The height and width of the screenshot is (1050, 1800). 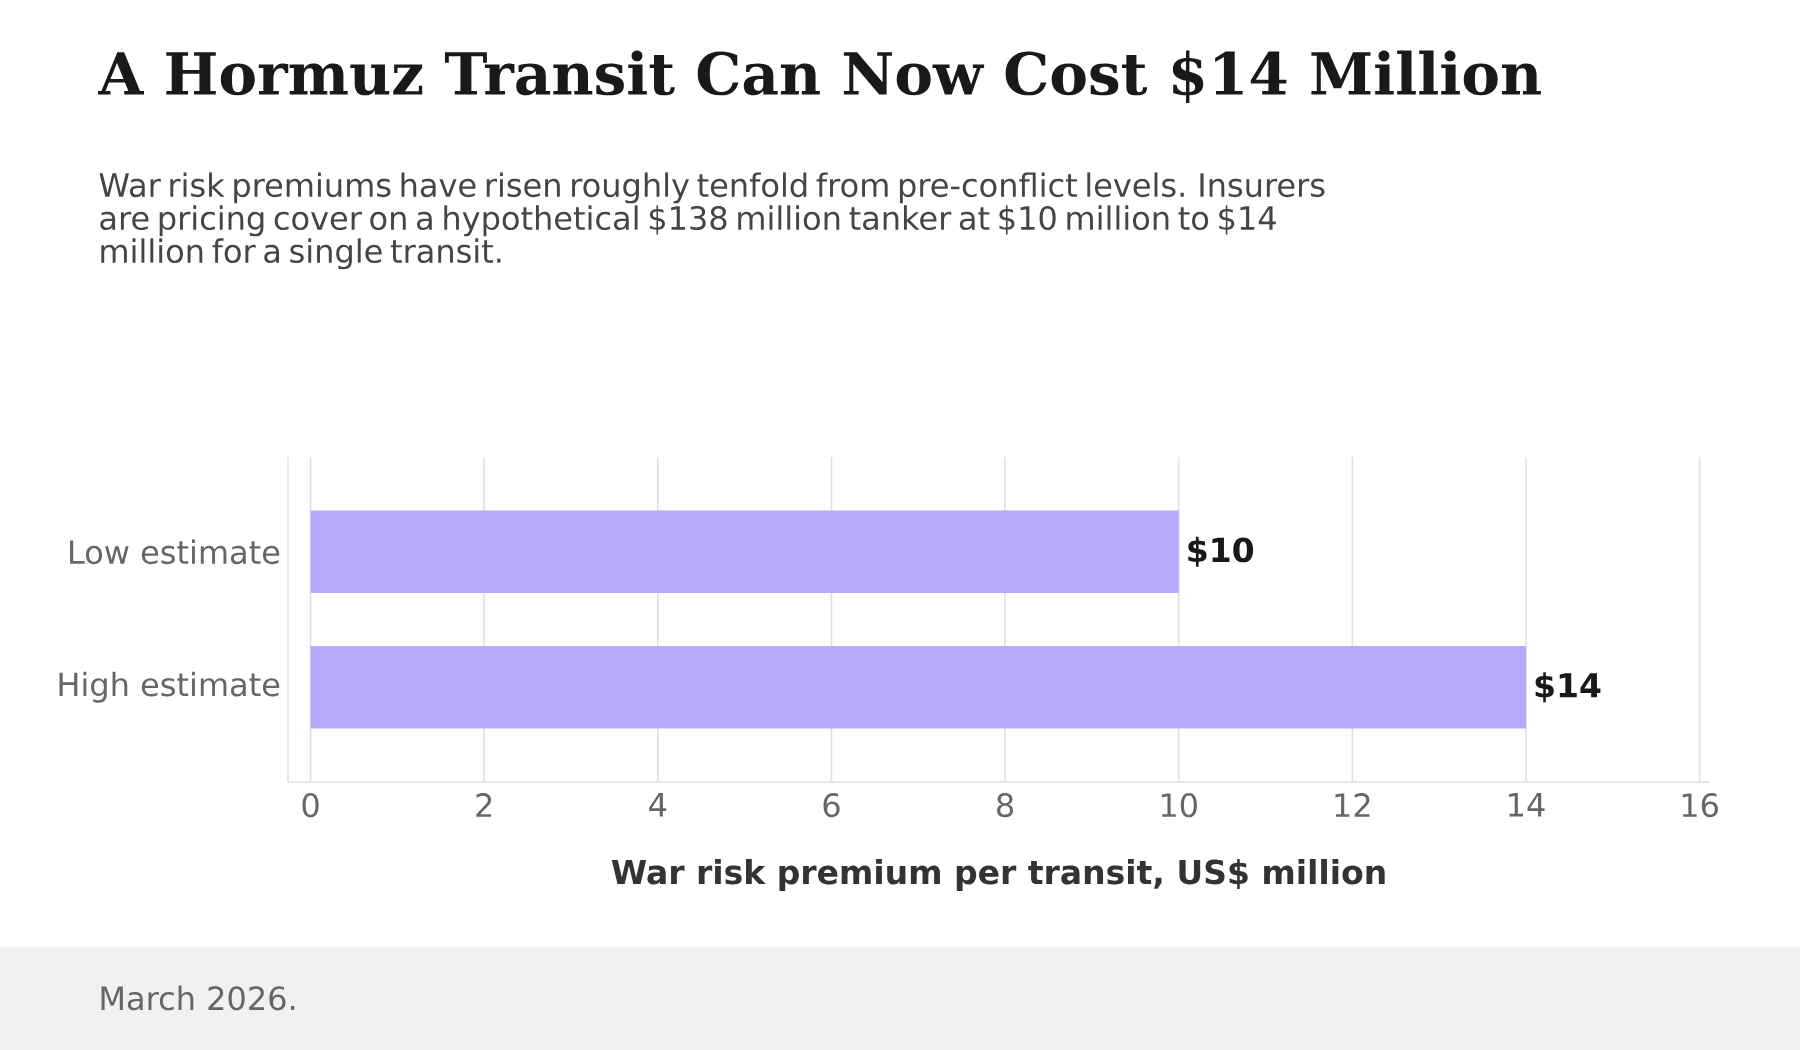 What do you see at coordinates (1352, 805) in the screenshot?
I see `x-tick-label: 12` at bounding box center [1352, 805].